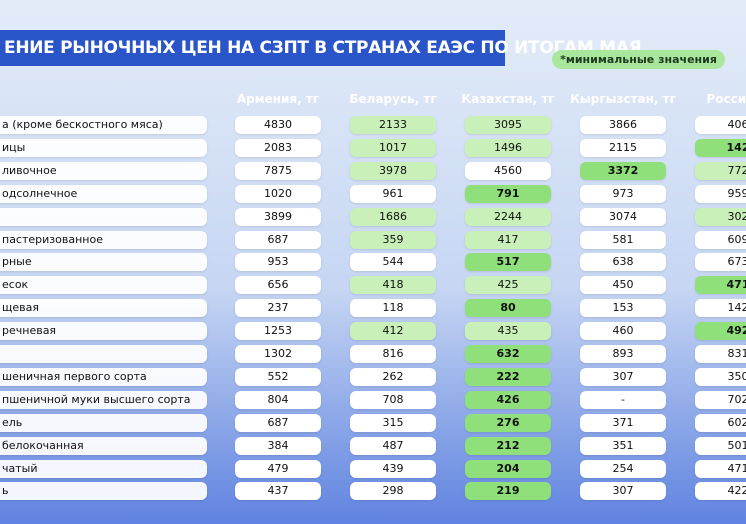 The height and width of the screenshot is (524, 746). Describe the element at coordinates (393, 239) in the screenshot. I see `value-cell: 359` at that location.